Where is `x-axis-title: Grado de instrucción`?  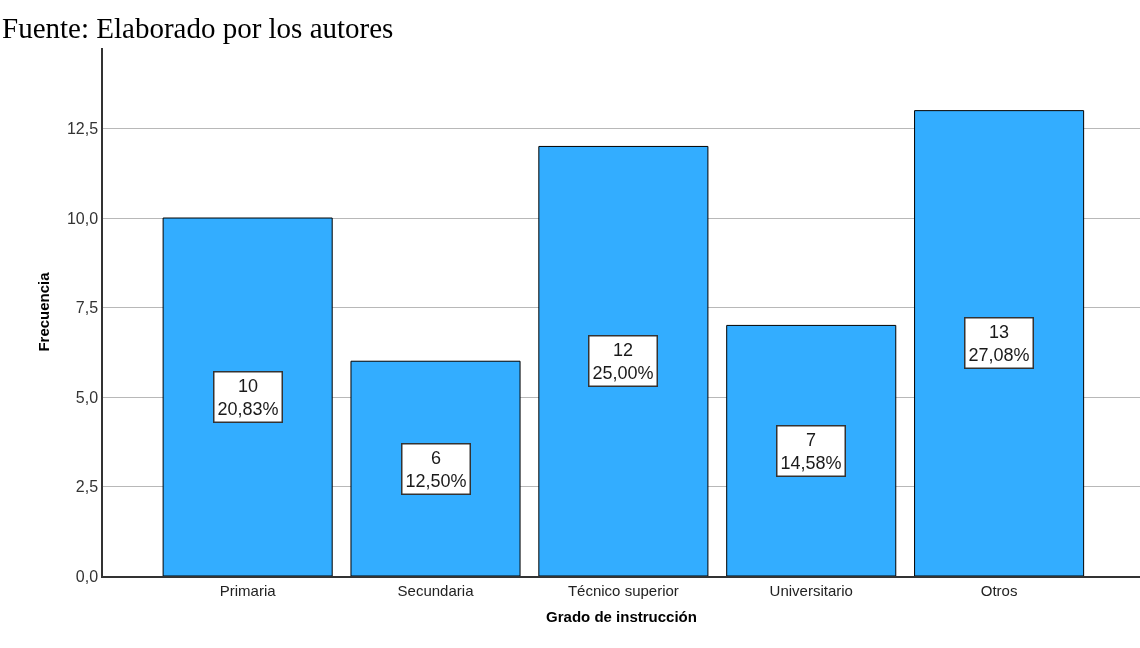
x-axis-title: Grado de instrucción is located at coordinates (621, 617).